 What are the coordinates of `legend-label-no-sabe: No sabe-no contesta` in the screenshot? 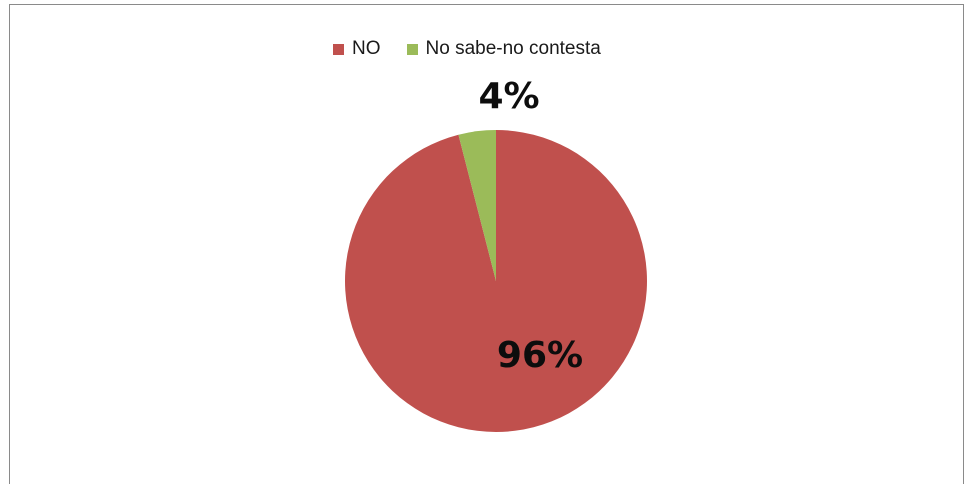 It's located at (513, 48).